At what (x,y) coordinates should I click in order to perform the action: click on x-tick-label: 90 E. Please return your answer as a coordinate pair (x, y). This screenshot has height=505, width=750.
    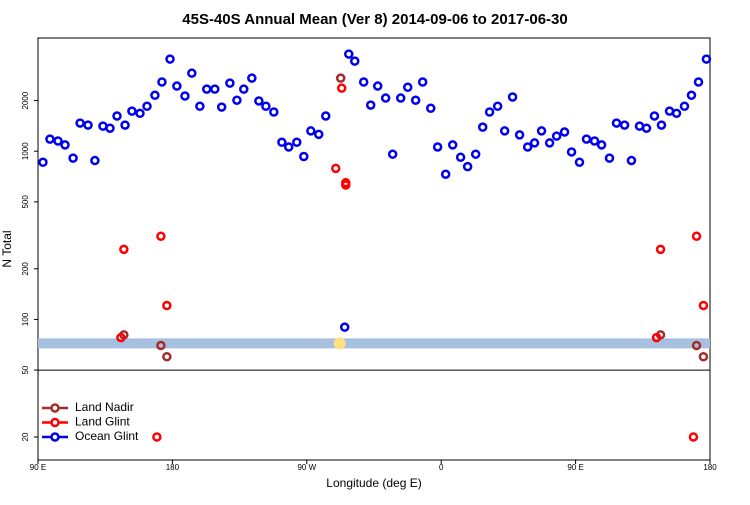
    Looking at the image, I should click on (575, 467).